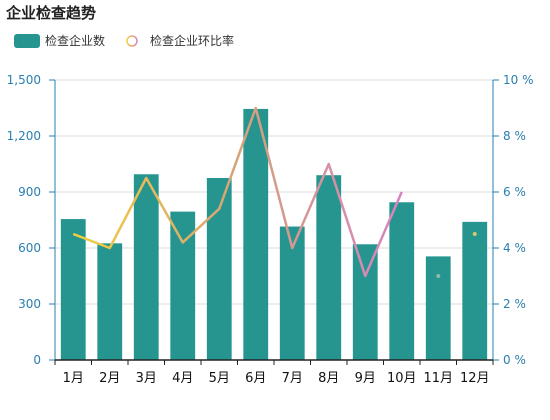  I want to click on x-tick-label: 6月, so click(255, 378).